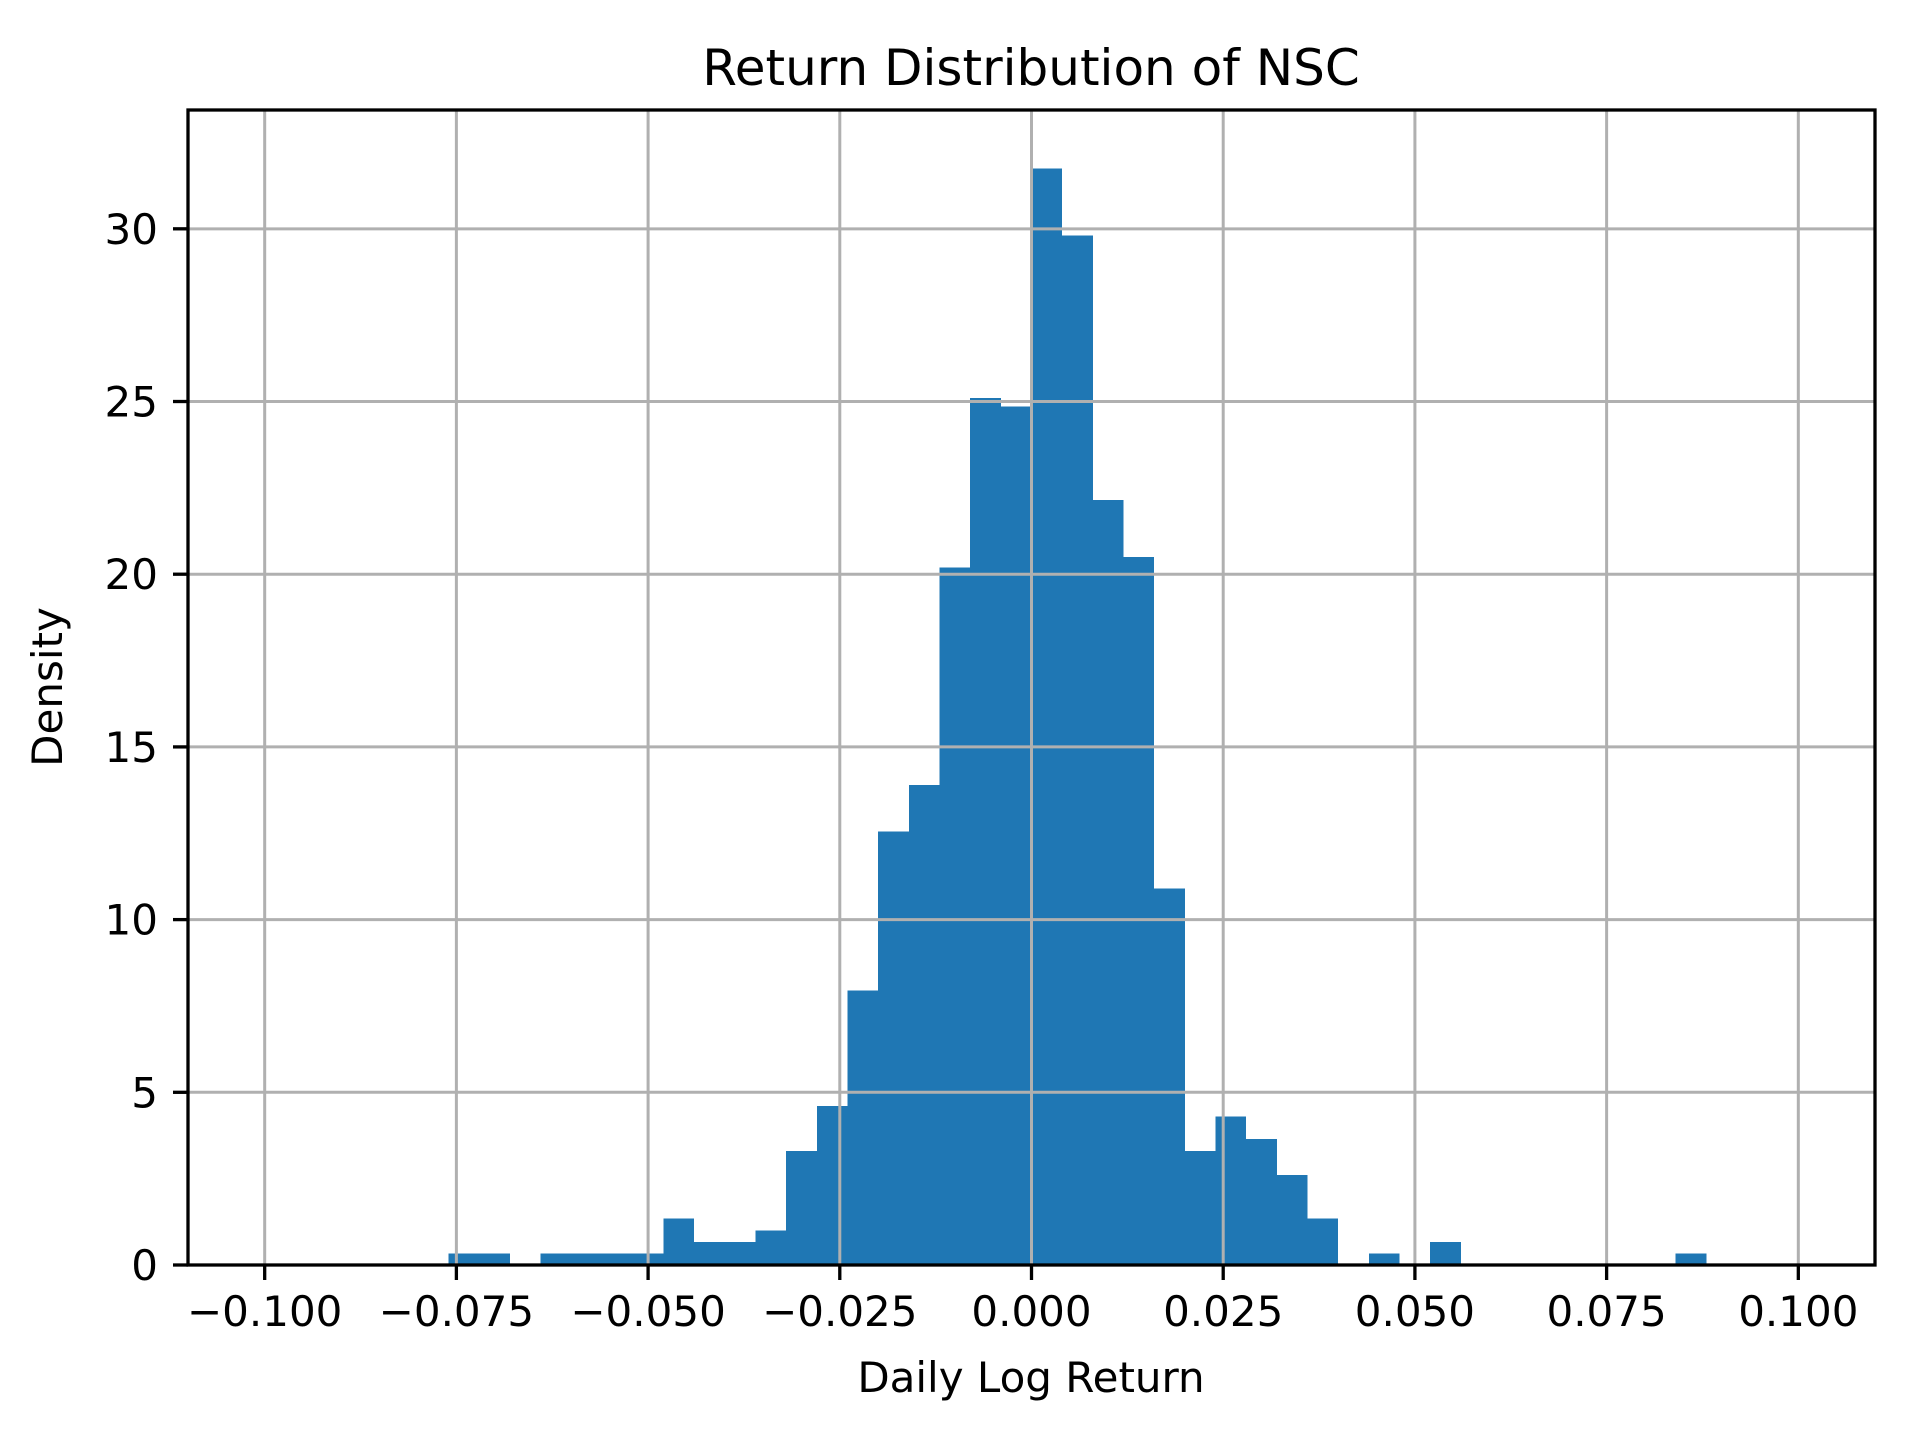 The width and height of the screenshot is (1920, 1444). What do you see at coordinates (144, 1092) in the screenshot?
I see `y-tick-label: 5` at bounding box center [144, 1092].